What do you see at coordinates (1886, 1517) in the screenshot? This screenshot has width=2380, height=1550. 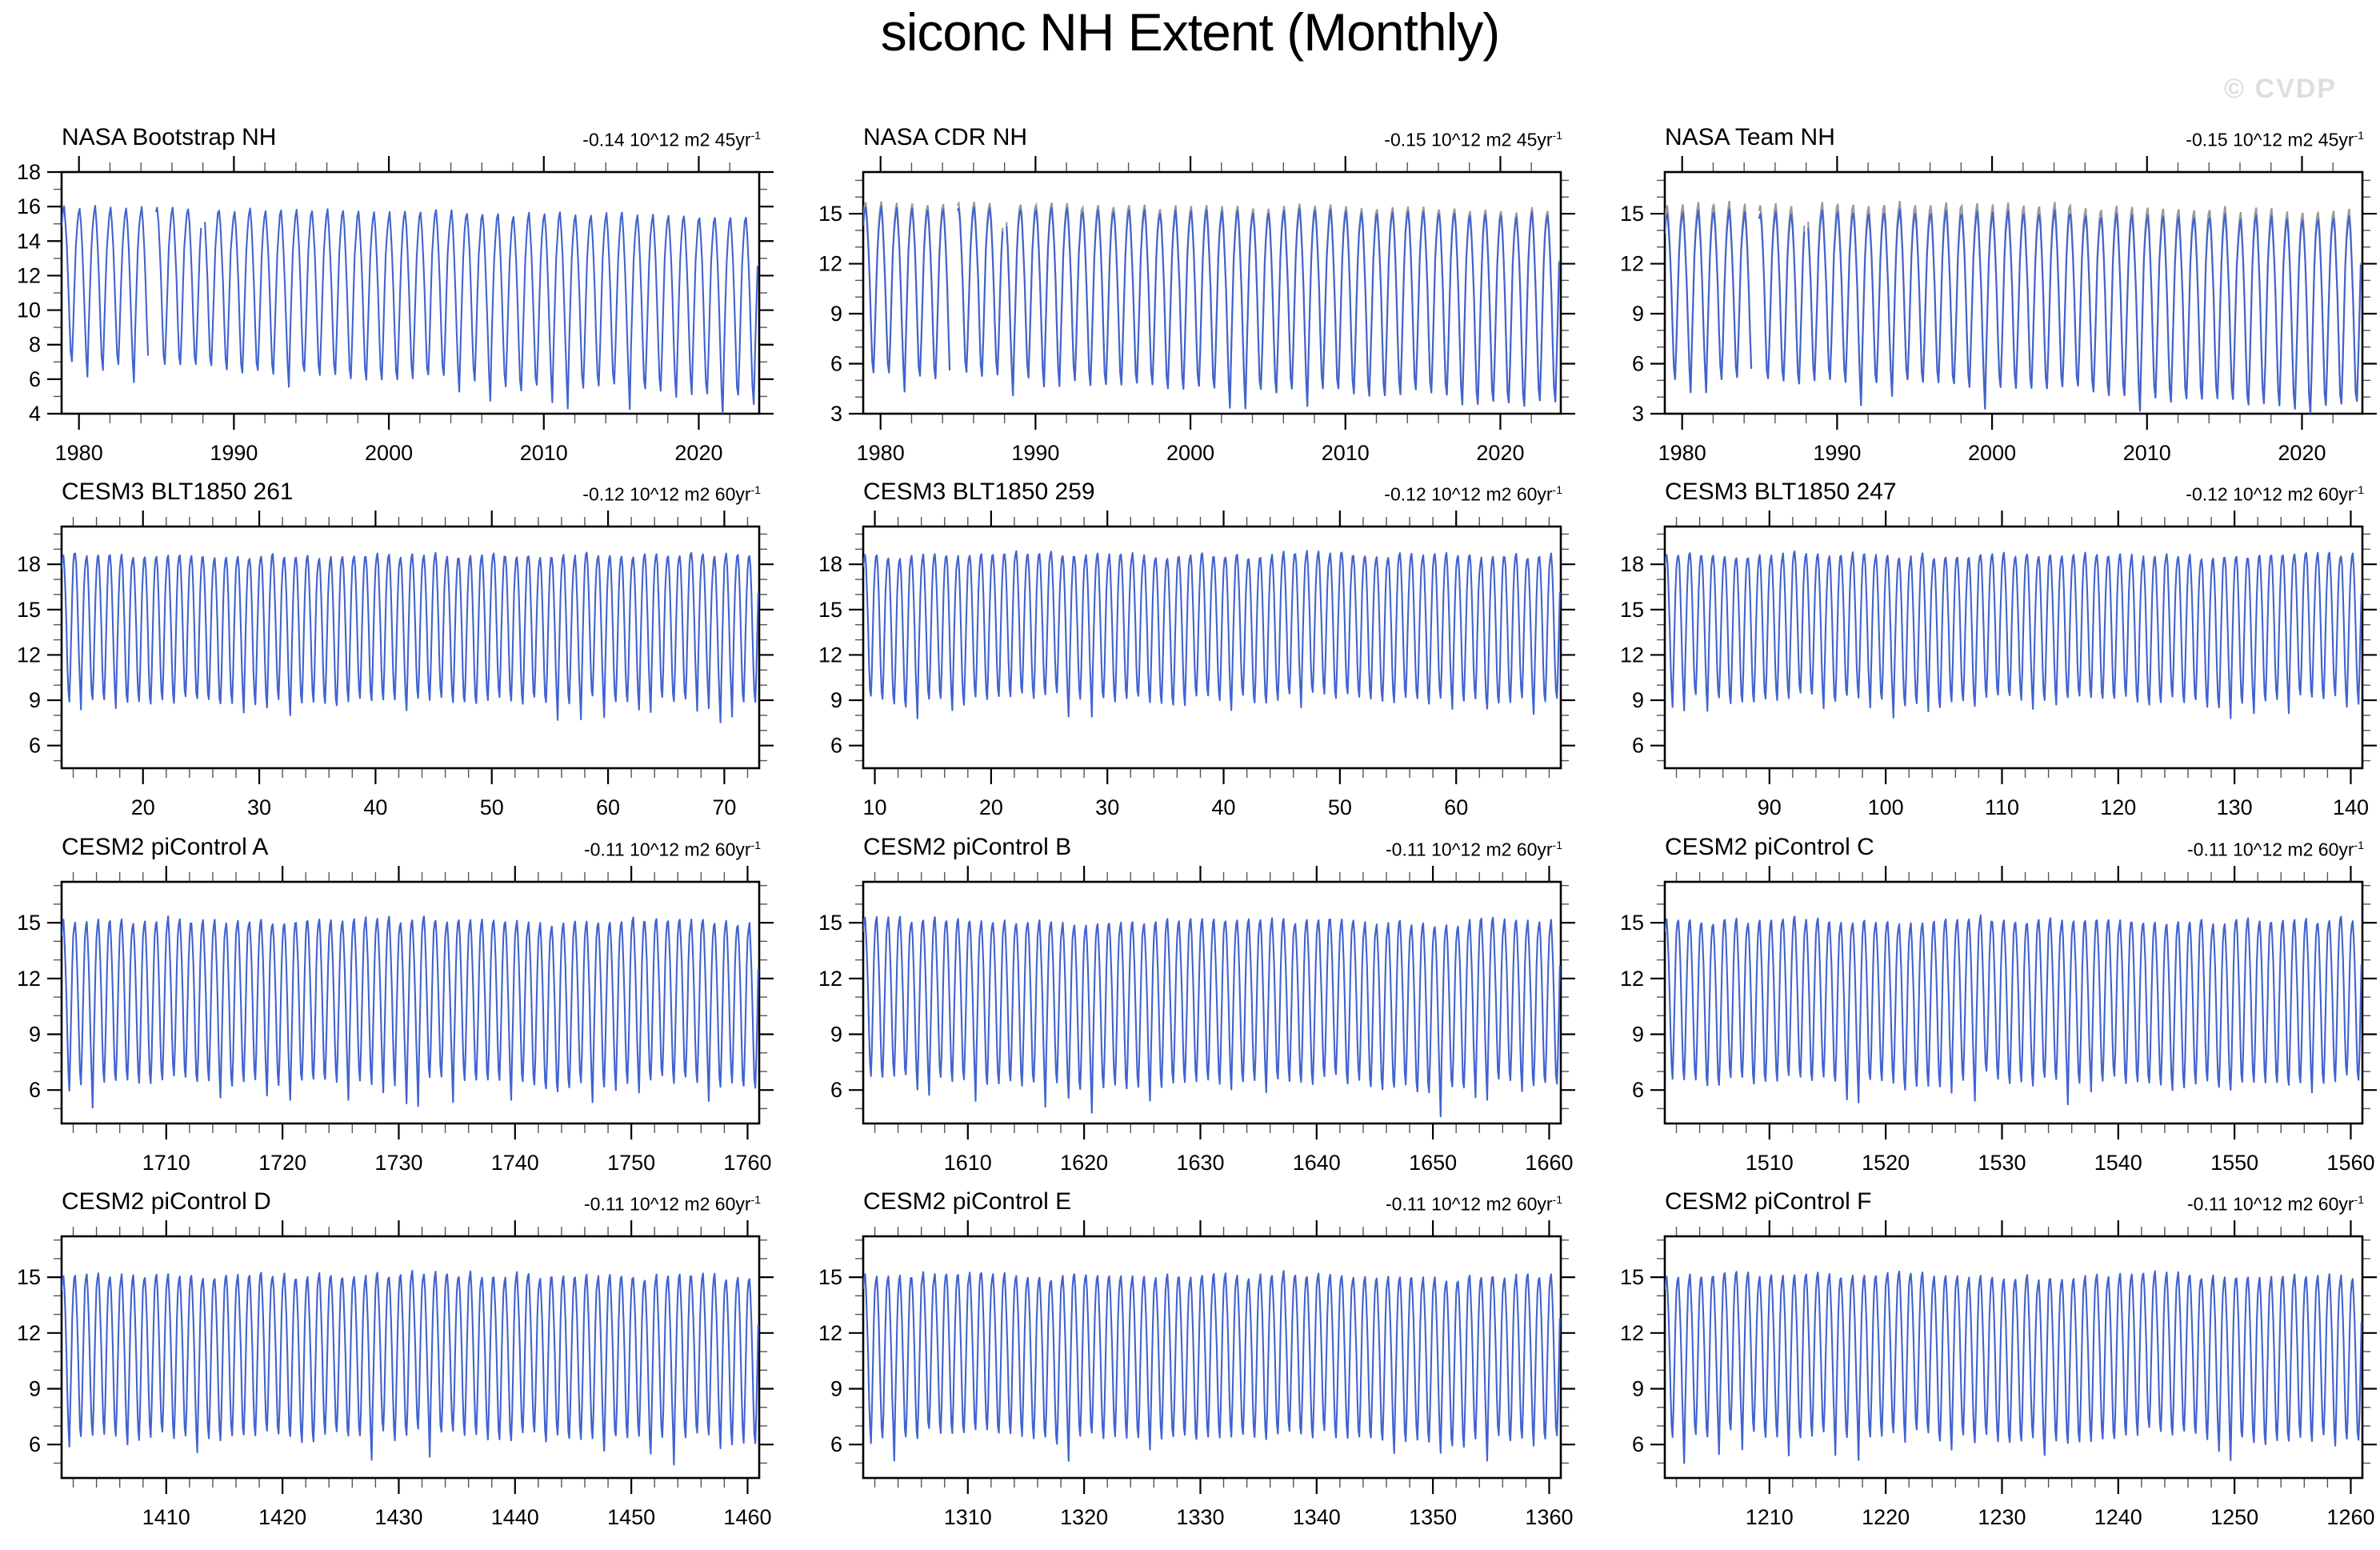 I see `tick-label: 1220` at bounding box center [1886, 1517].